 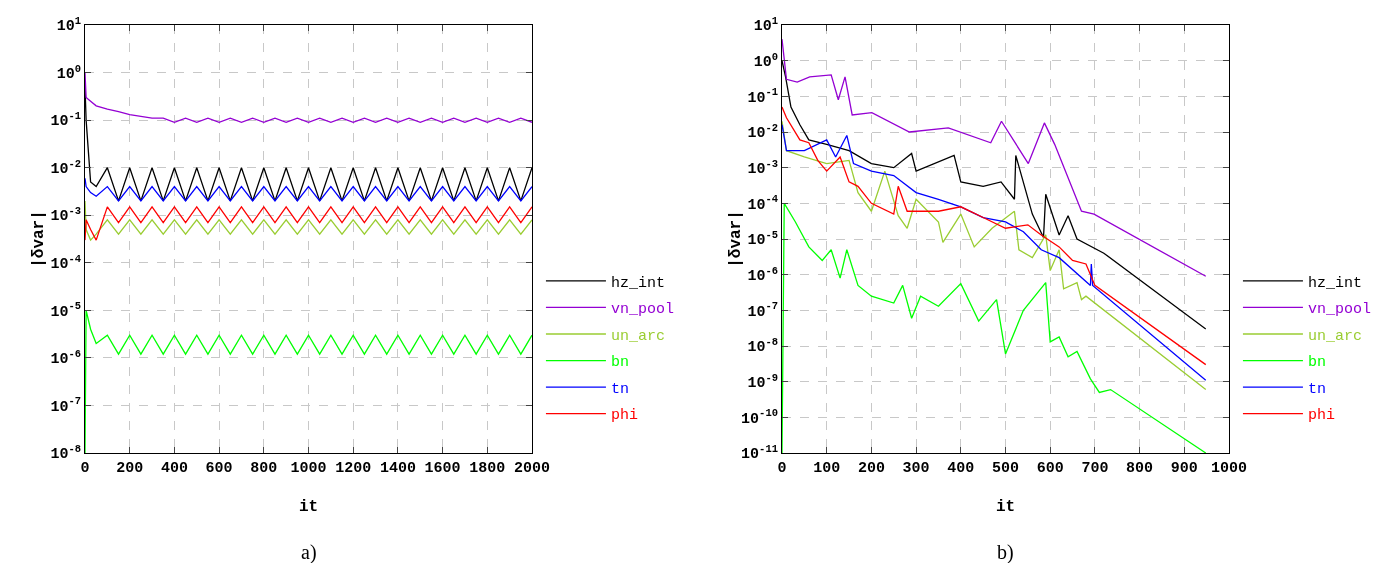 I want to click on text: b), so click(x=1005, y=552).